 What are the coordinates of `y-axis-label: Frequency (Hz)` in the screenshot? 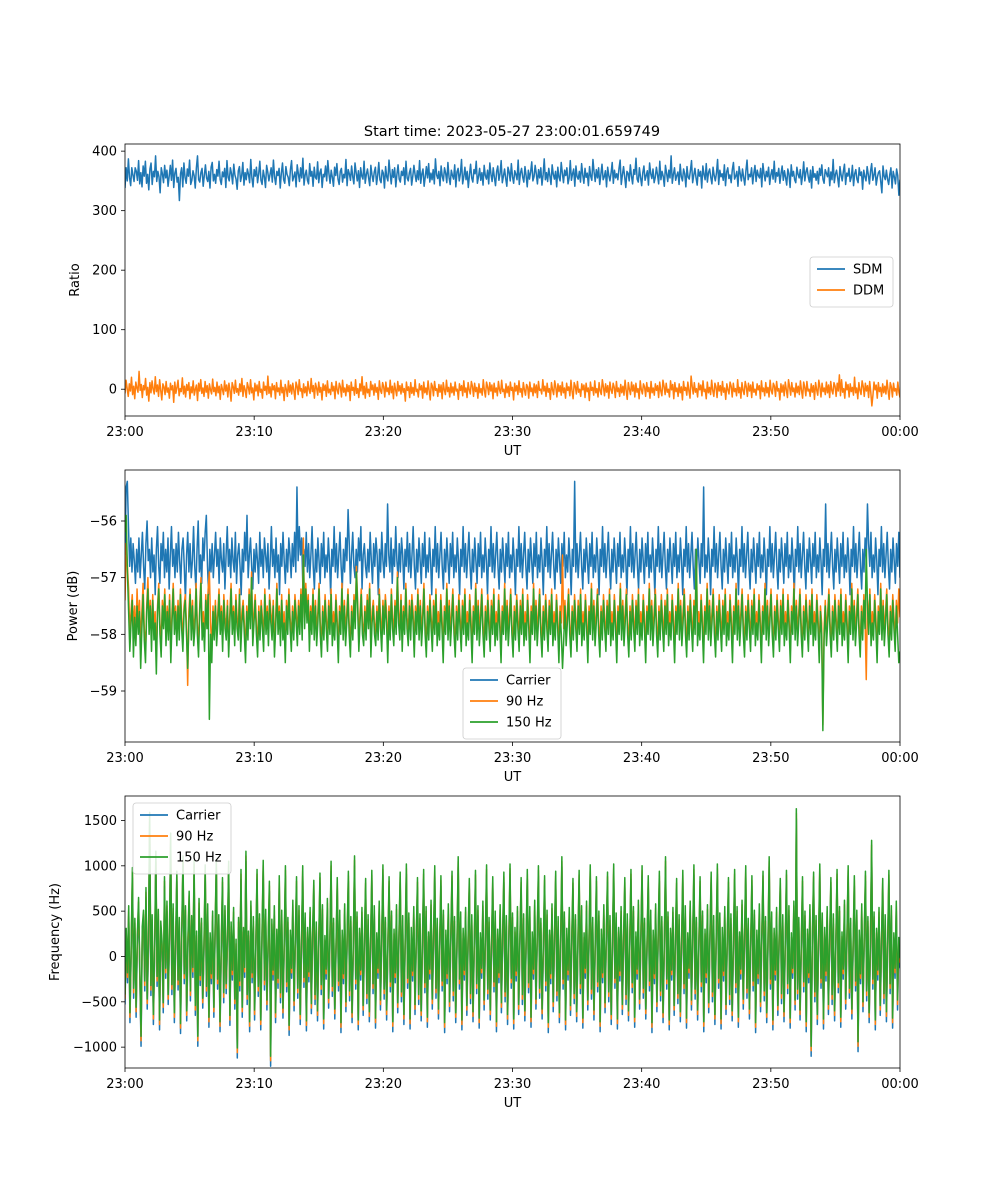 It's located at (55, 932).